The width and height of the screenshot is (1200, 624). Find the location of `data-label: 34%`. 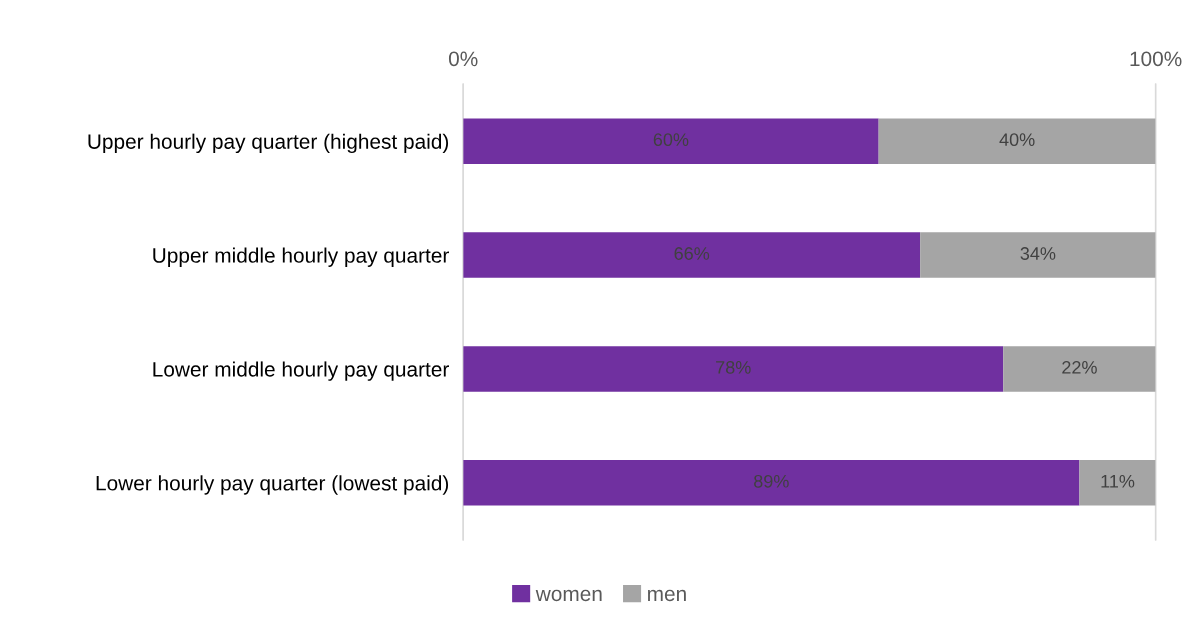

data-label: 34% is located at coordinates (1038, 253).